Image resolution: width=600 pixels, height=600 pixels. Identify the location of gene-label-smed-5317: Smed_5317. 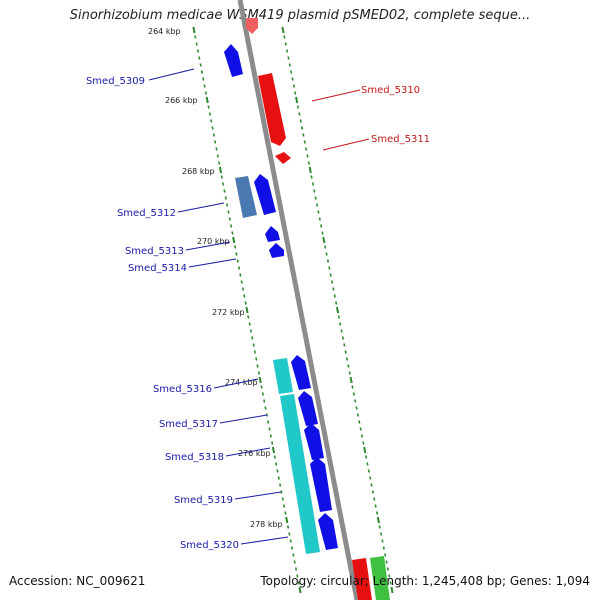
(188, 424).